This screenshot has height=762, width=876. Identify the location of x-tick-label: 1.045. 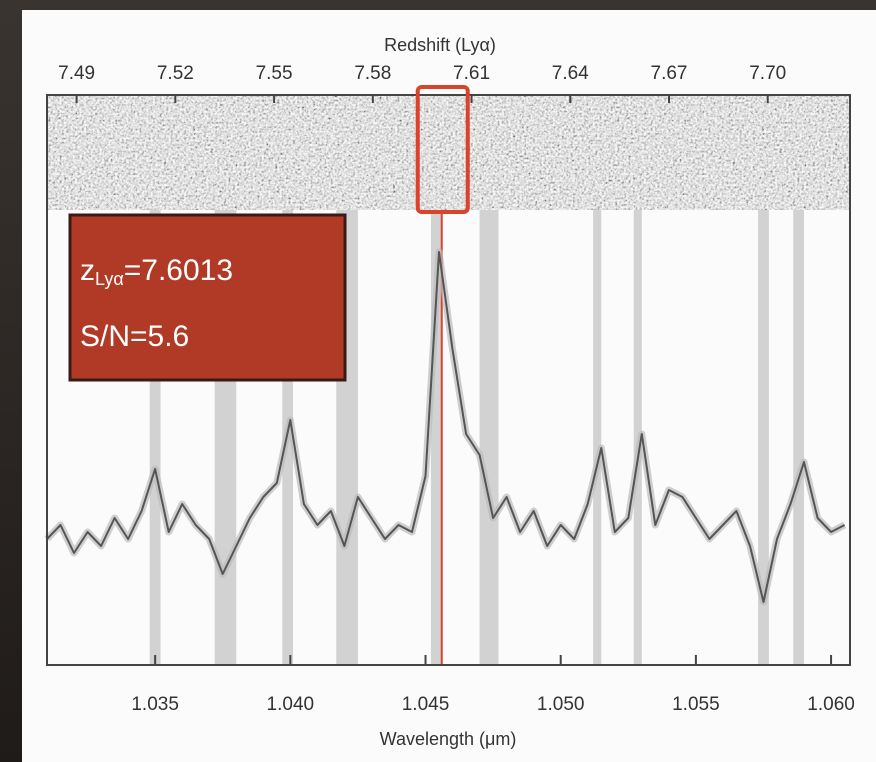
(426, 704).